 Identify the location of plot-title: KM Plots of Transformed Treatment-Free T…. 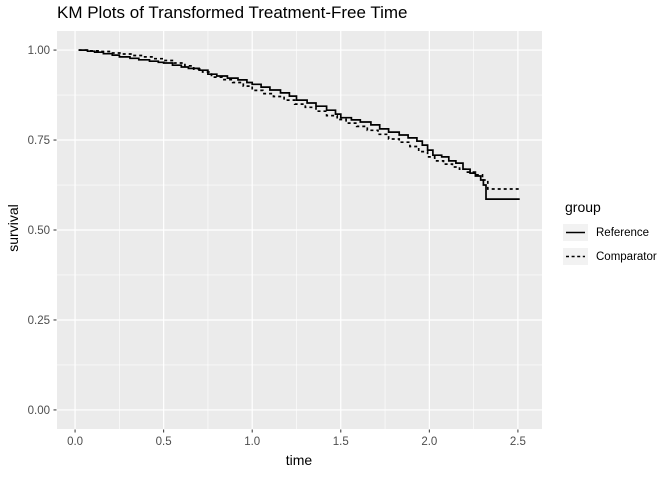
(232, 12).